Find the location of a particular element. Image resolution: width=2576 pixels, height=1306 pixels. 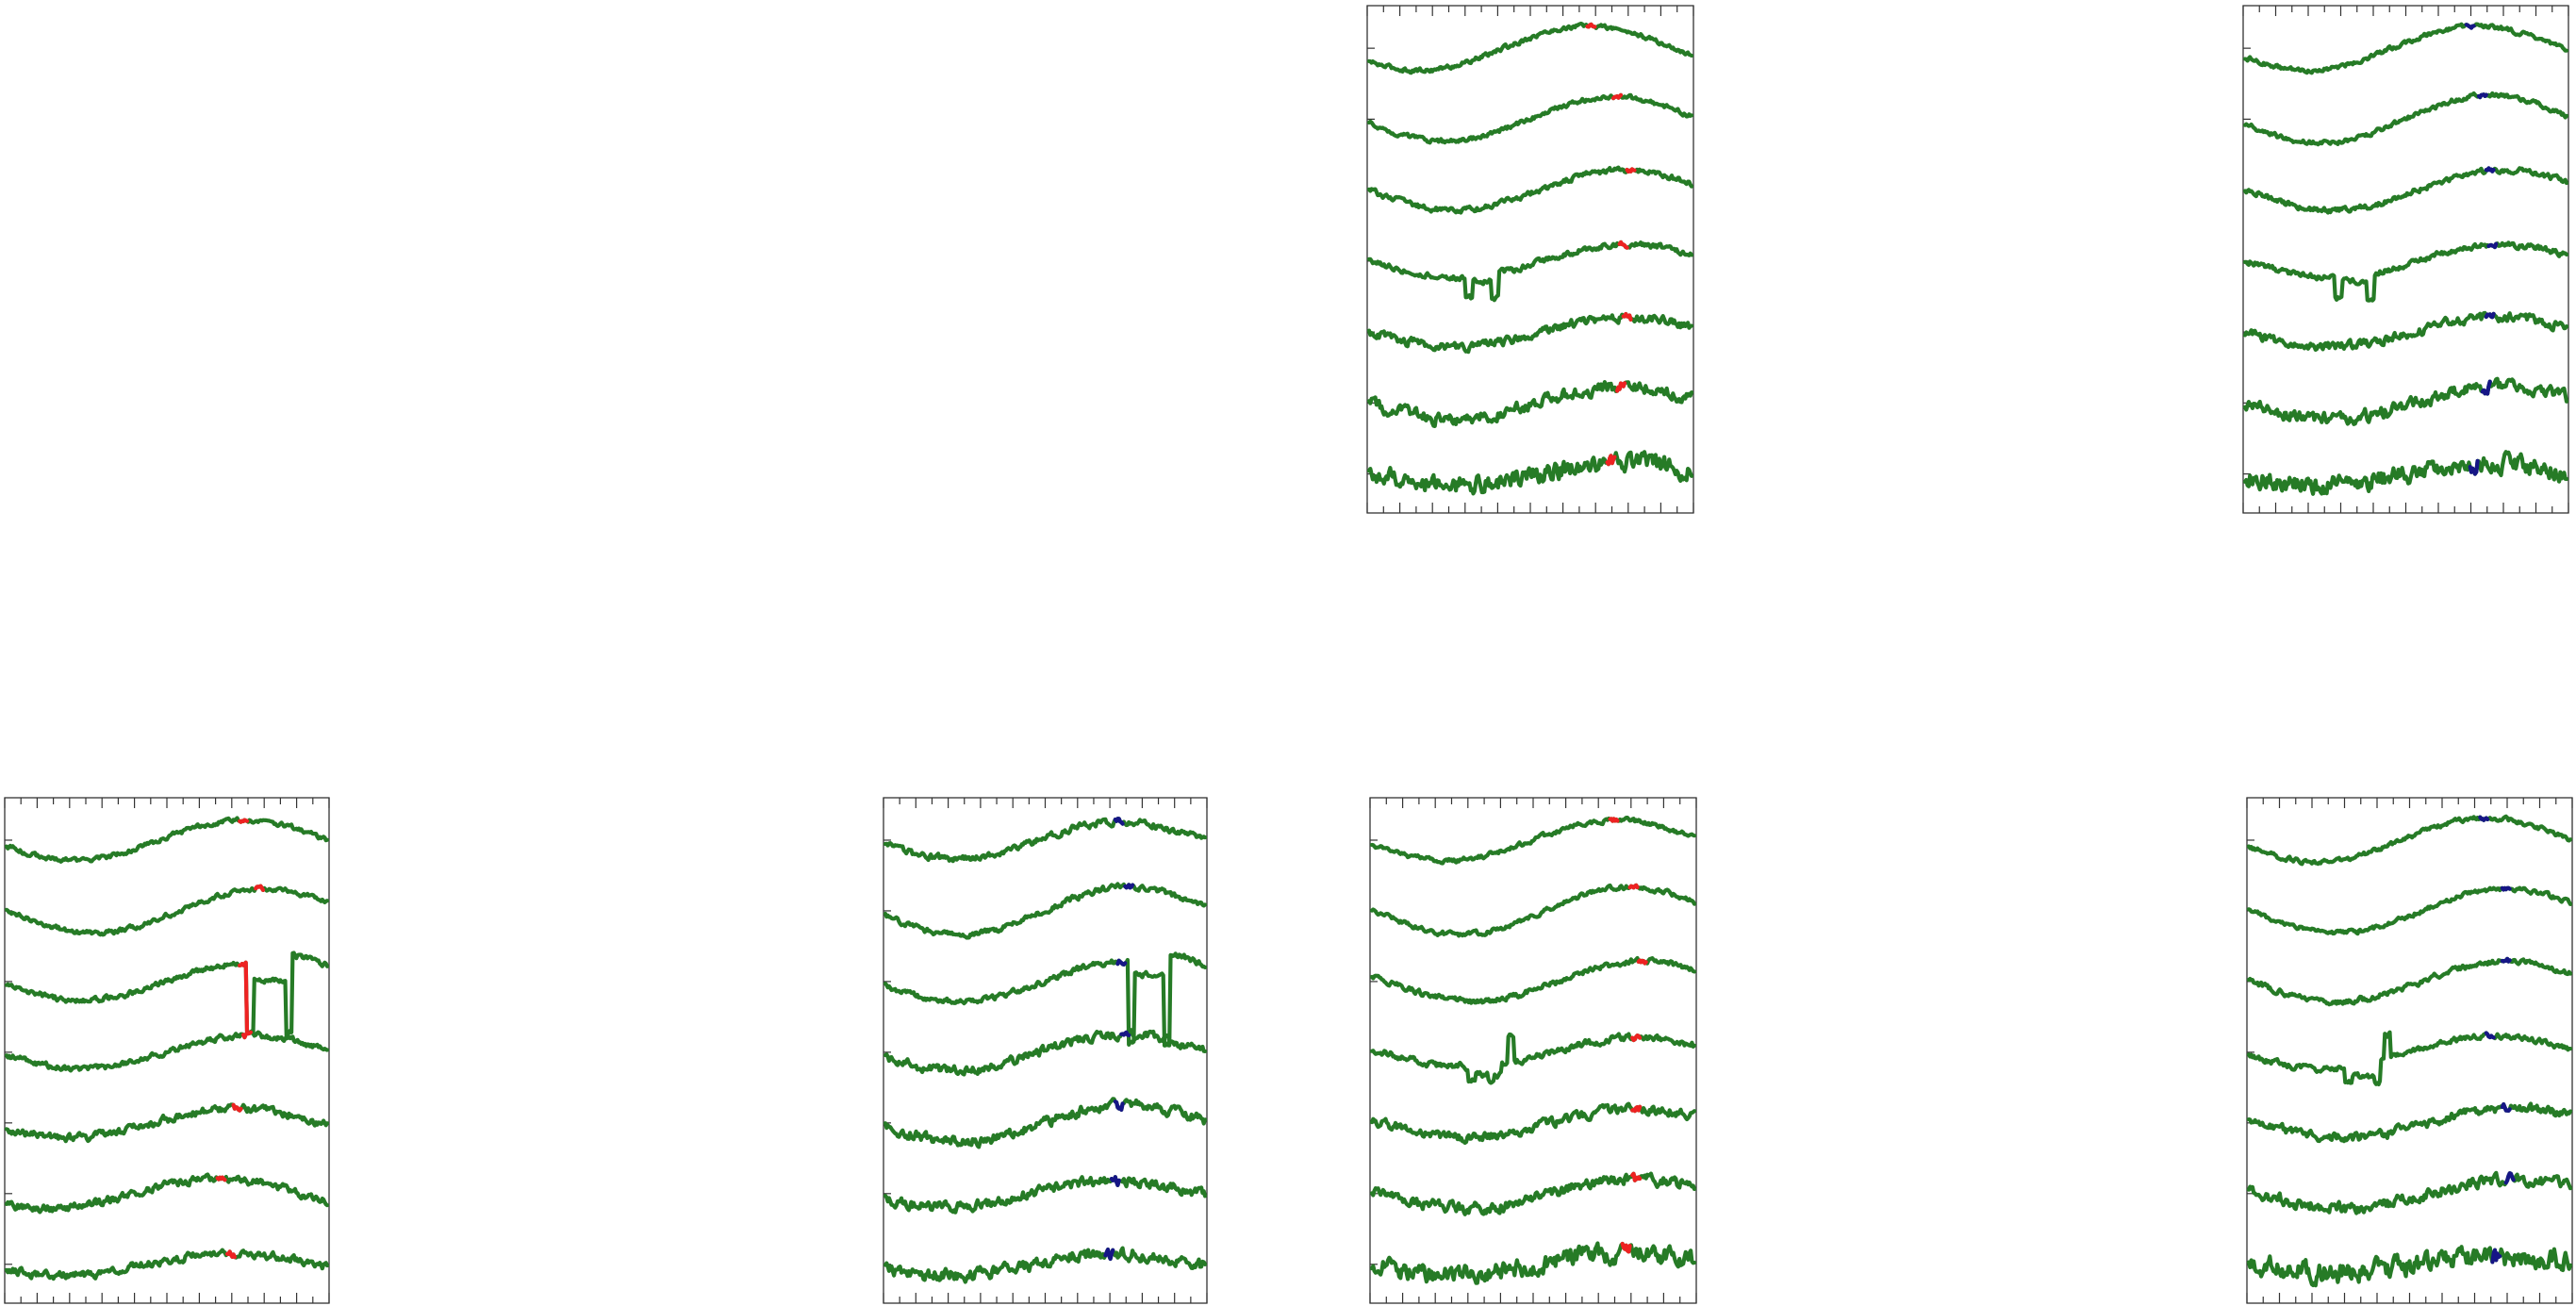

chart-panel-bottom-left is located at coordinates (167, 1050).